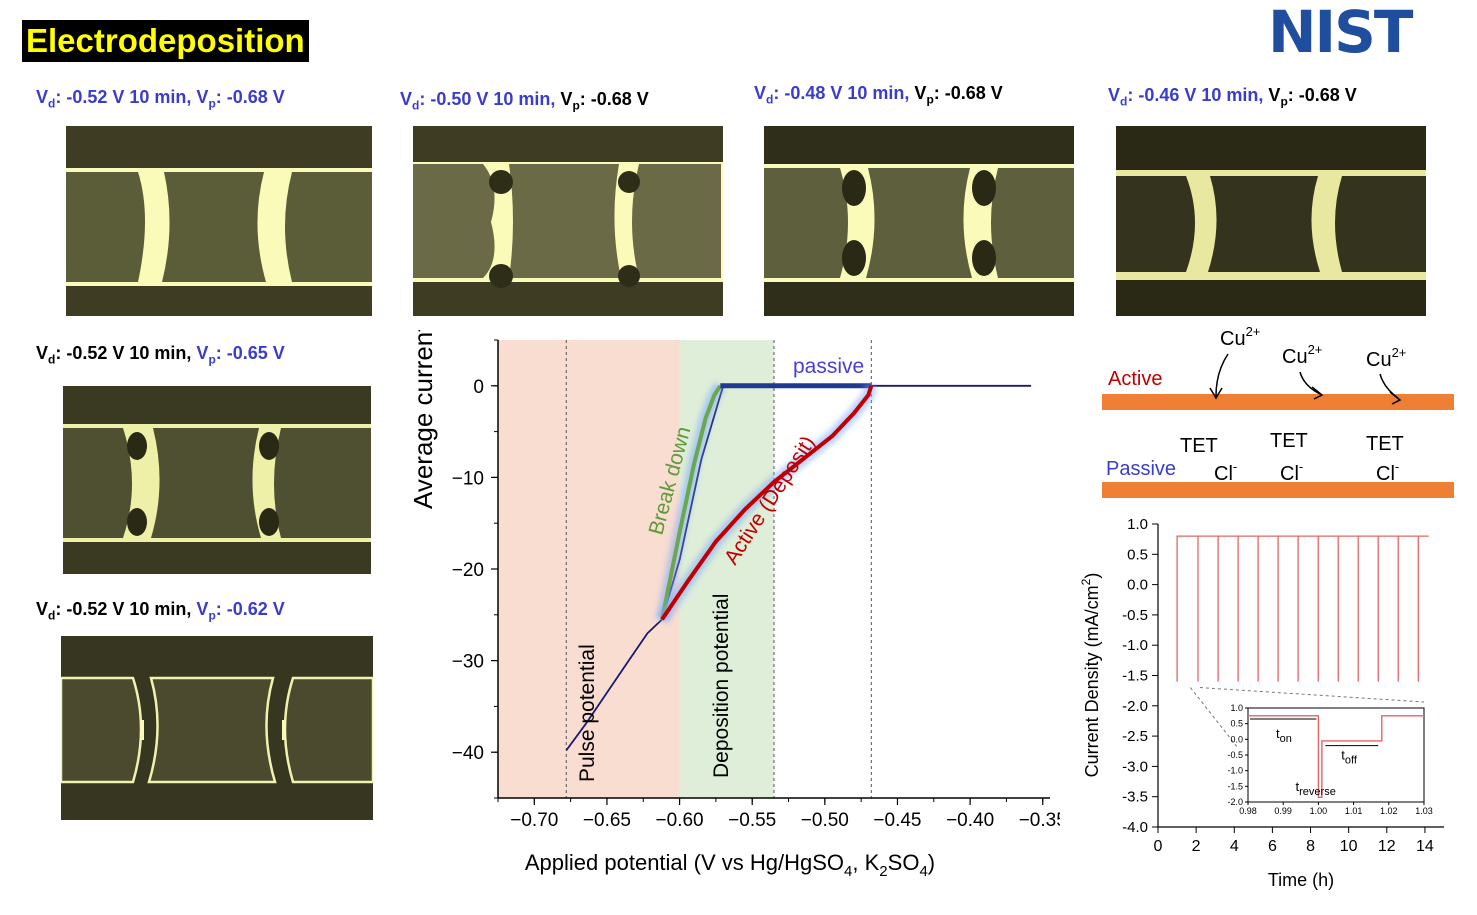 This screenshot has width=1477, height=915. I want to click on cl-ion-2: Cl-, so click(1291, 472).